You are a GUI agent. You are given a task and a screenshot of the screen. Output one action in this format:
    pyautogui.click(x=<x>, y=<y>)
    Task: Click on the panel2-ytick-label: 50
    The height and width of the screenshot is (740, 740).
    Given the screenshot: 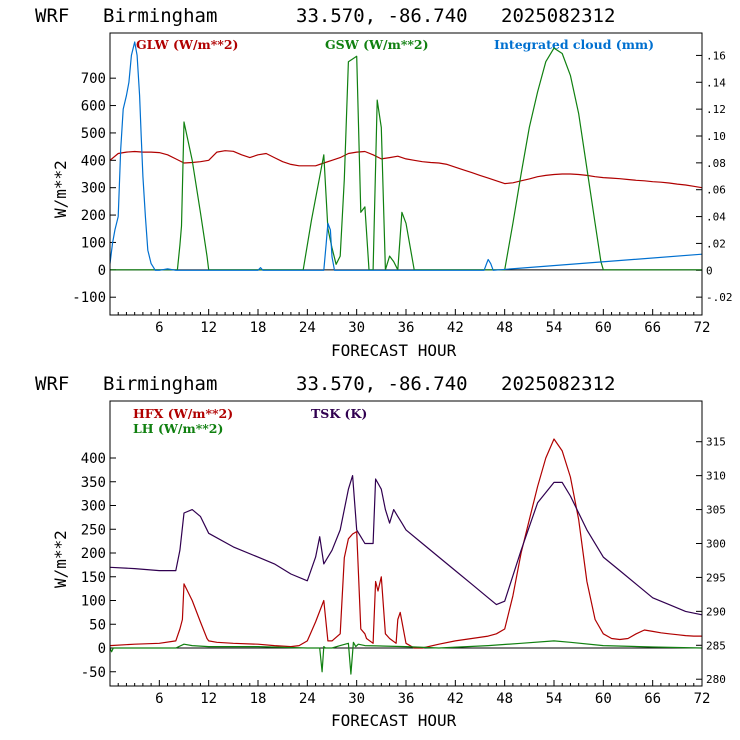 What is the action you would take?
    pyautogui.click(x=97, y=625)
    